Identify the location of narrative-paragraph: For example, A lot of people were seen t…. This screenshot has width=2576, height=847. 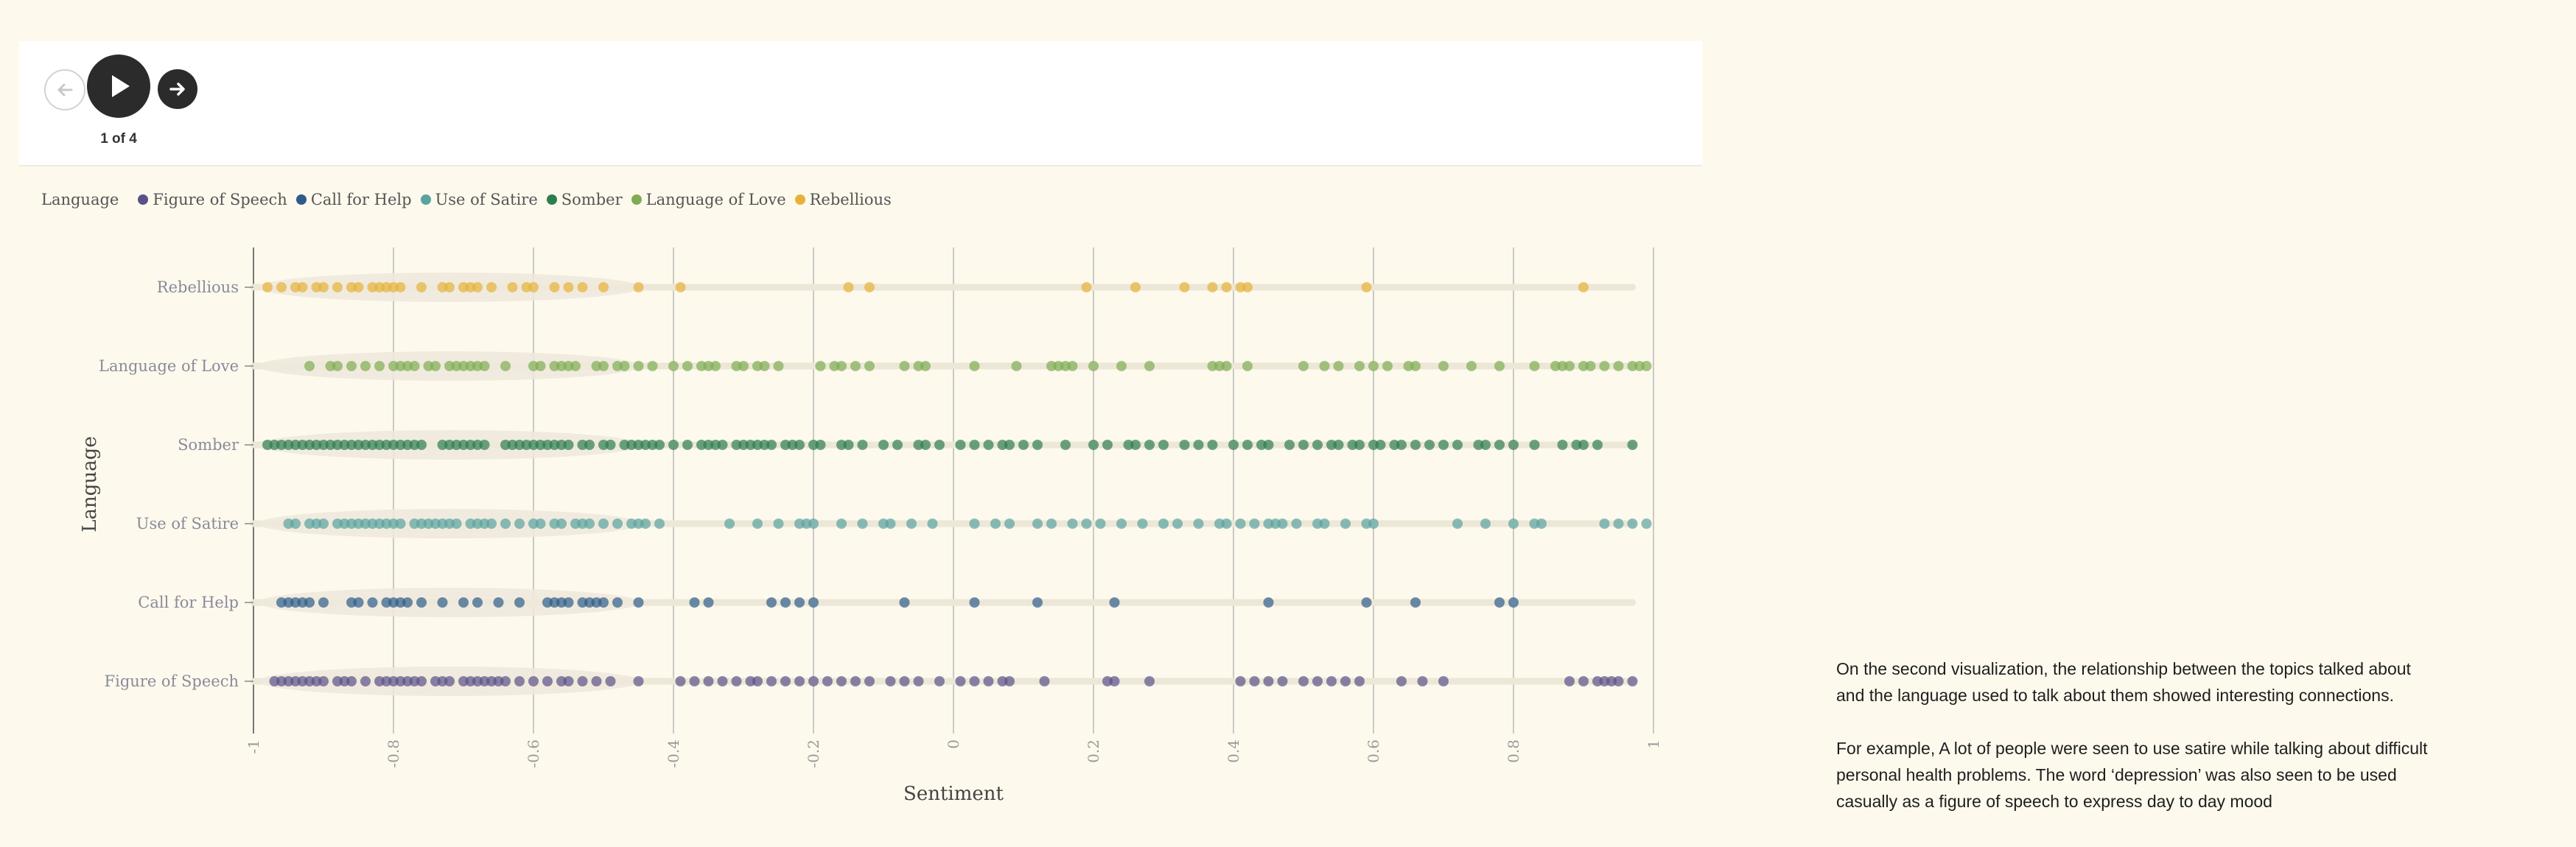
(2132, 775).